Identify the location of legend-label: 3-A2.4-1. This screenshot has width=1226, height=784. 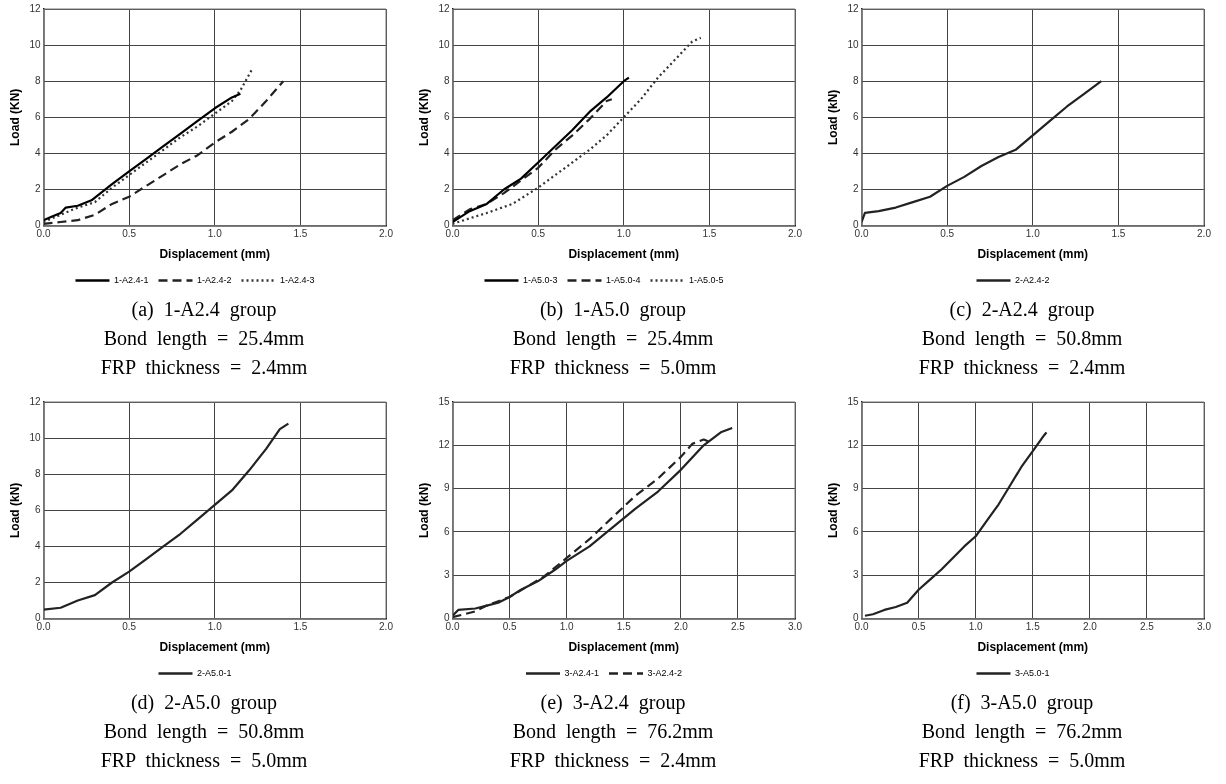
(582, 672).